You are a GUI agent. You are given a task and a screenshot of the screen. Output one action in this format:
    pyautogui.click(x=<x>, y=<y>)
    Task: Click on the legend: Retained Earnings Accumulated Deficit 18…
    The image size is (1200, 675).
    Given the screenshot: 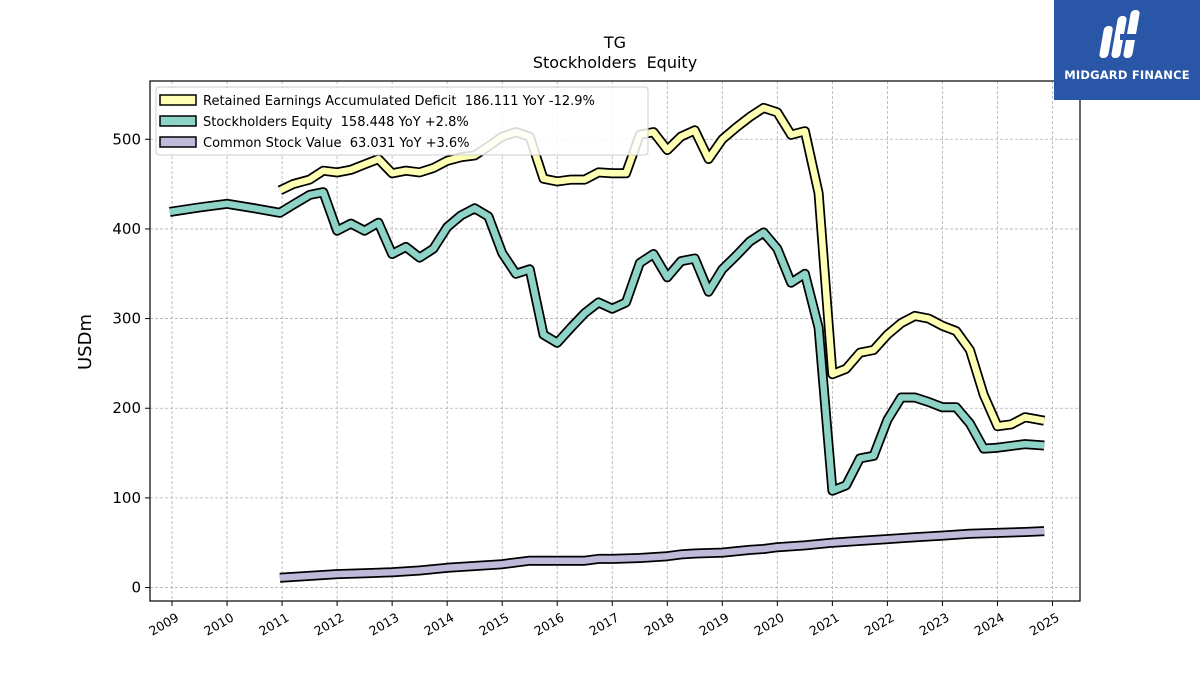 What is the action you would take?
    pyautogui.click(x=402, y=121)
    